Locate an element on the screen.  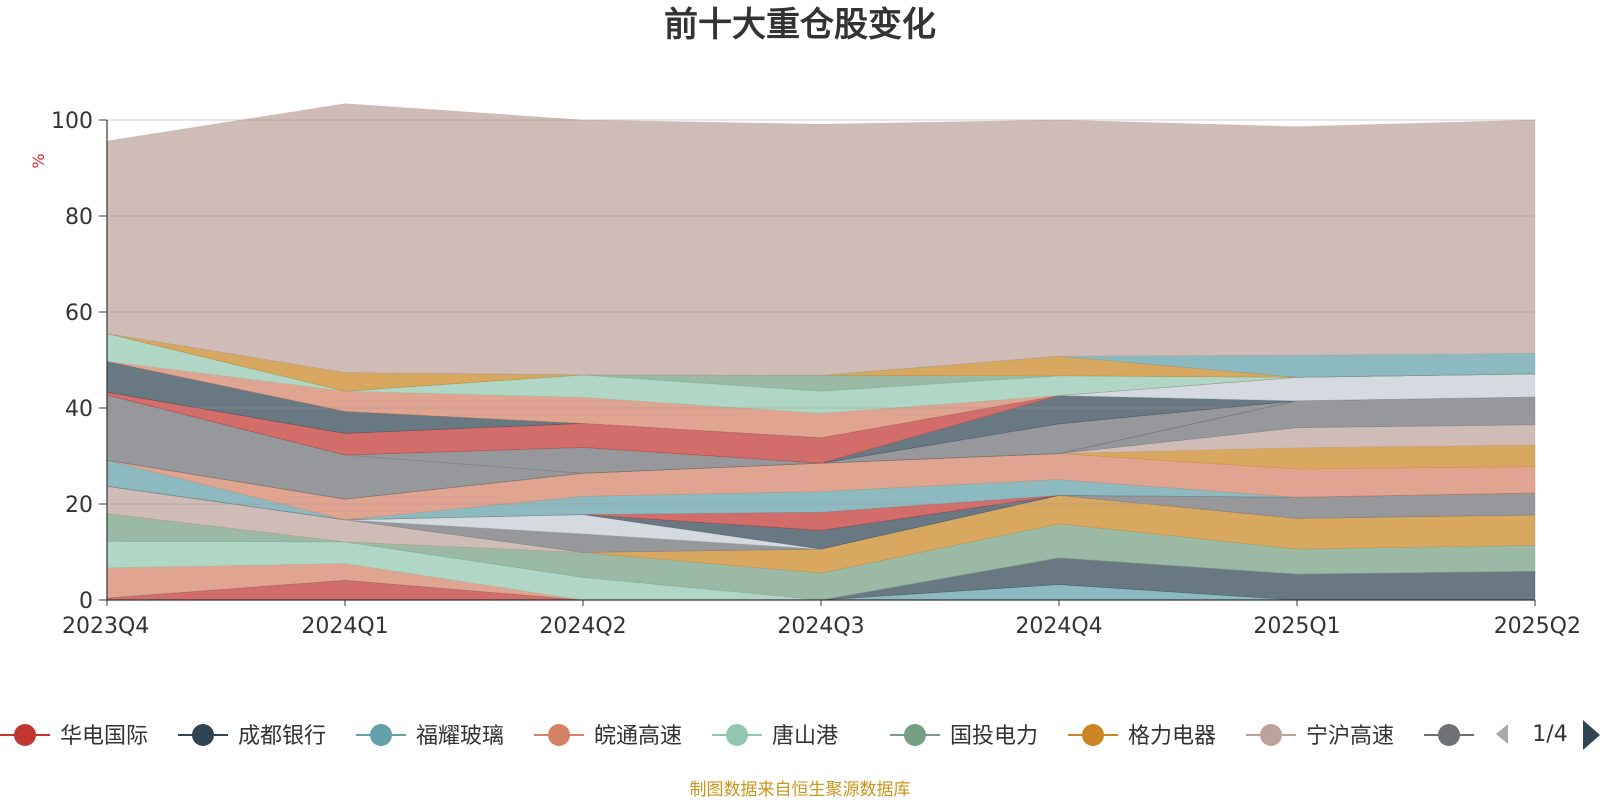
legend-label: 成都银行 is located at coordinates (282, 736).